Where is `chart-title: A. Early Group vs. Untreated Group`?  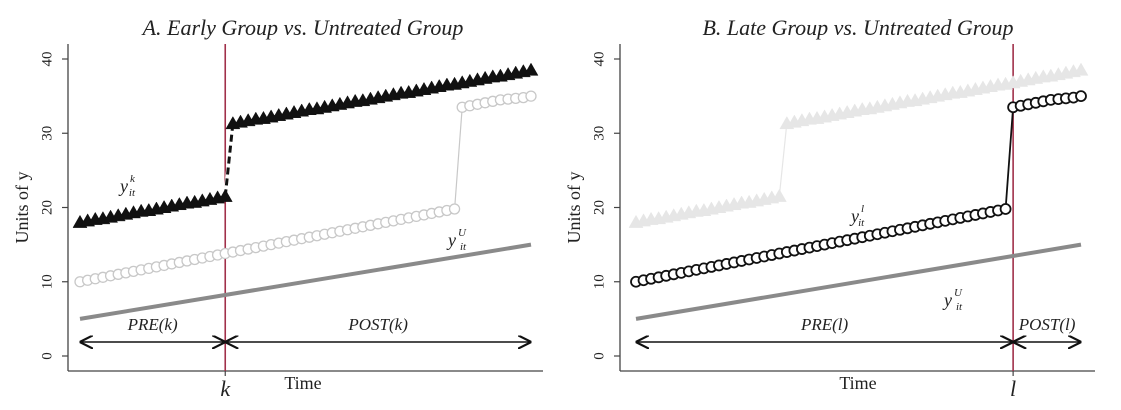 chart-title: A. Early Group vs. Untreated Group is located at coordinates (302, 27).